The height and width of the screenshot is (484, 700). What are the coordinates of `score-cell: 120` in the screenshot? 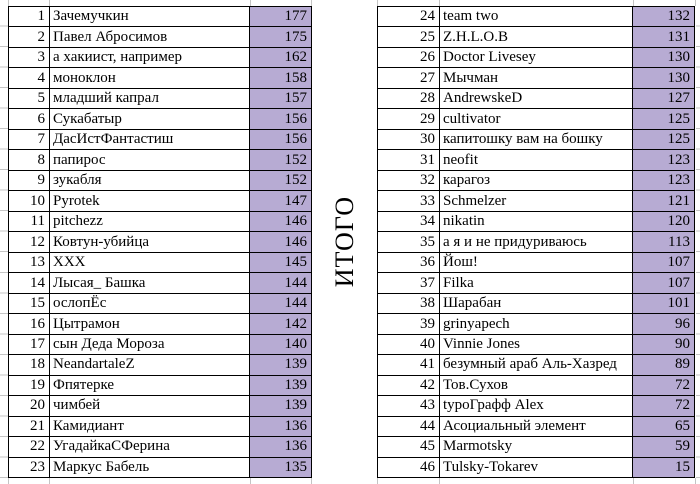 It's located at (663, 221).